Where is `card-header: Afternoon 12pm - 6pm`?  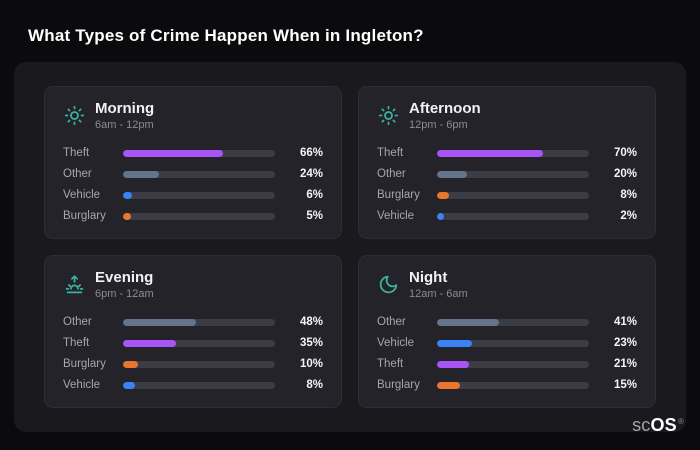 card-header: Afternoon 12pm - 6pm is located at coordinates (507, 115).